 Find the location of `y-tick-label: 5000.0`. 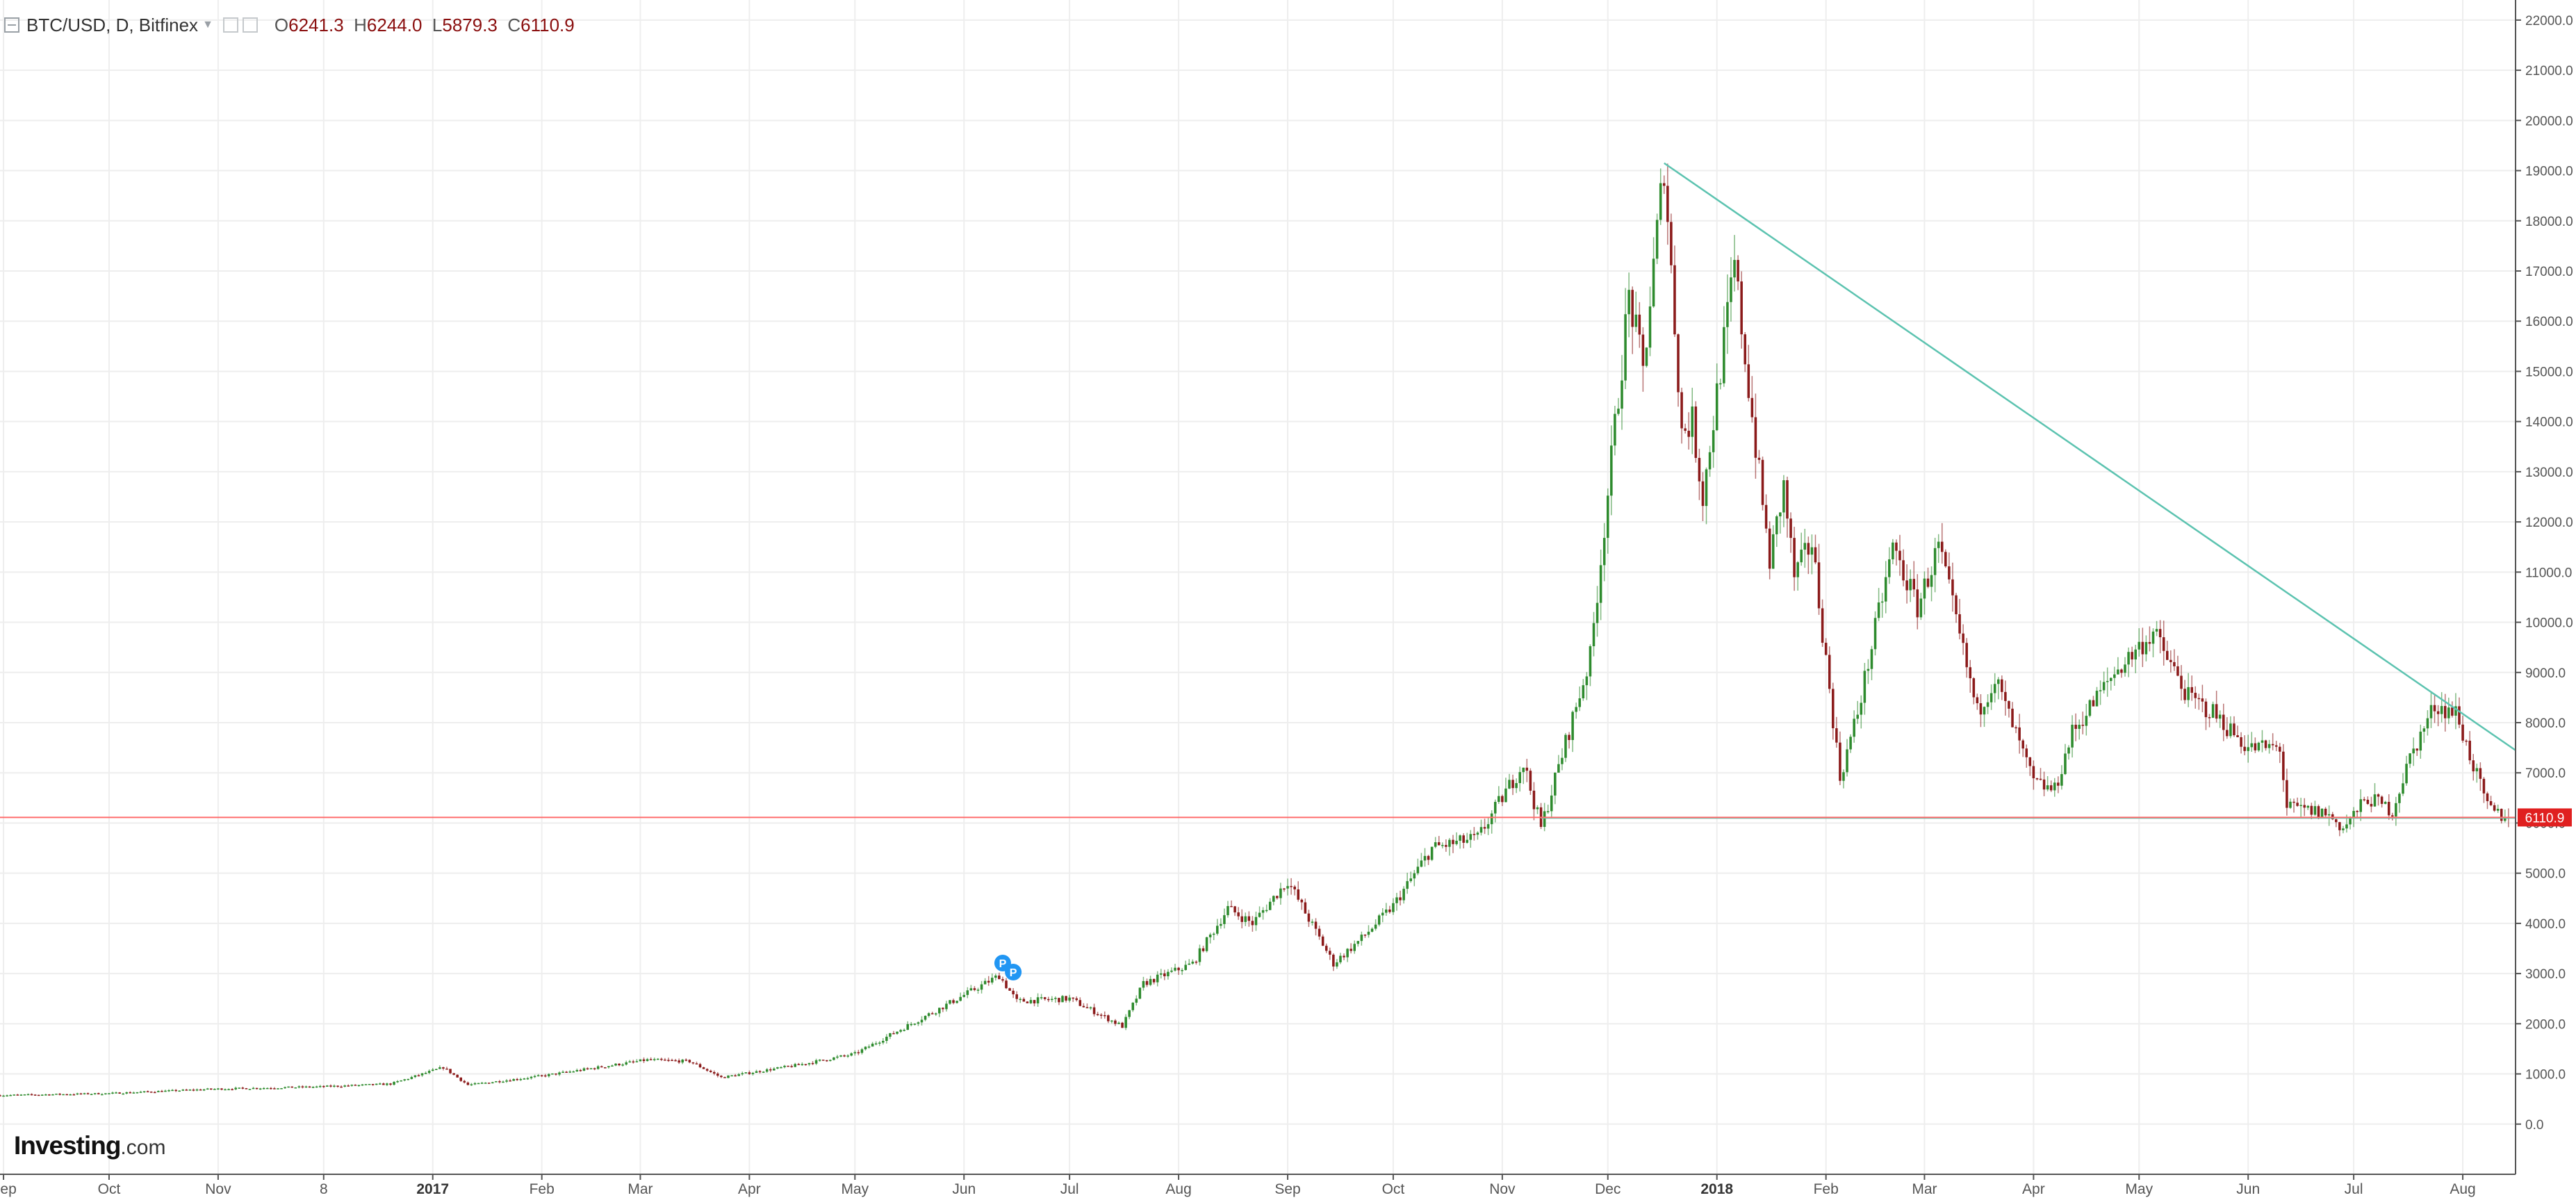

y-tick-label: 5000.0 is located at coordinates (2545, 874).